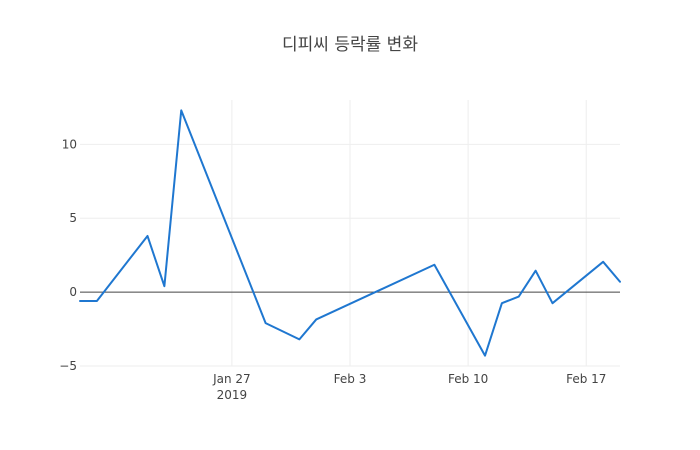 The width and height of the screenshot is (700, 450). I want to click on y-tick-label: 10, so click(69, 144).